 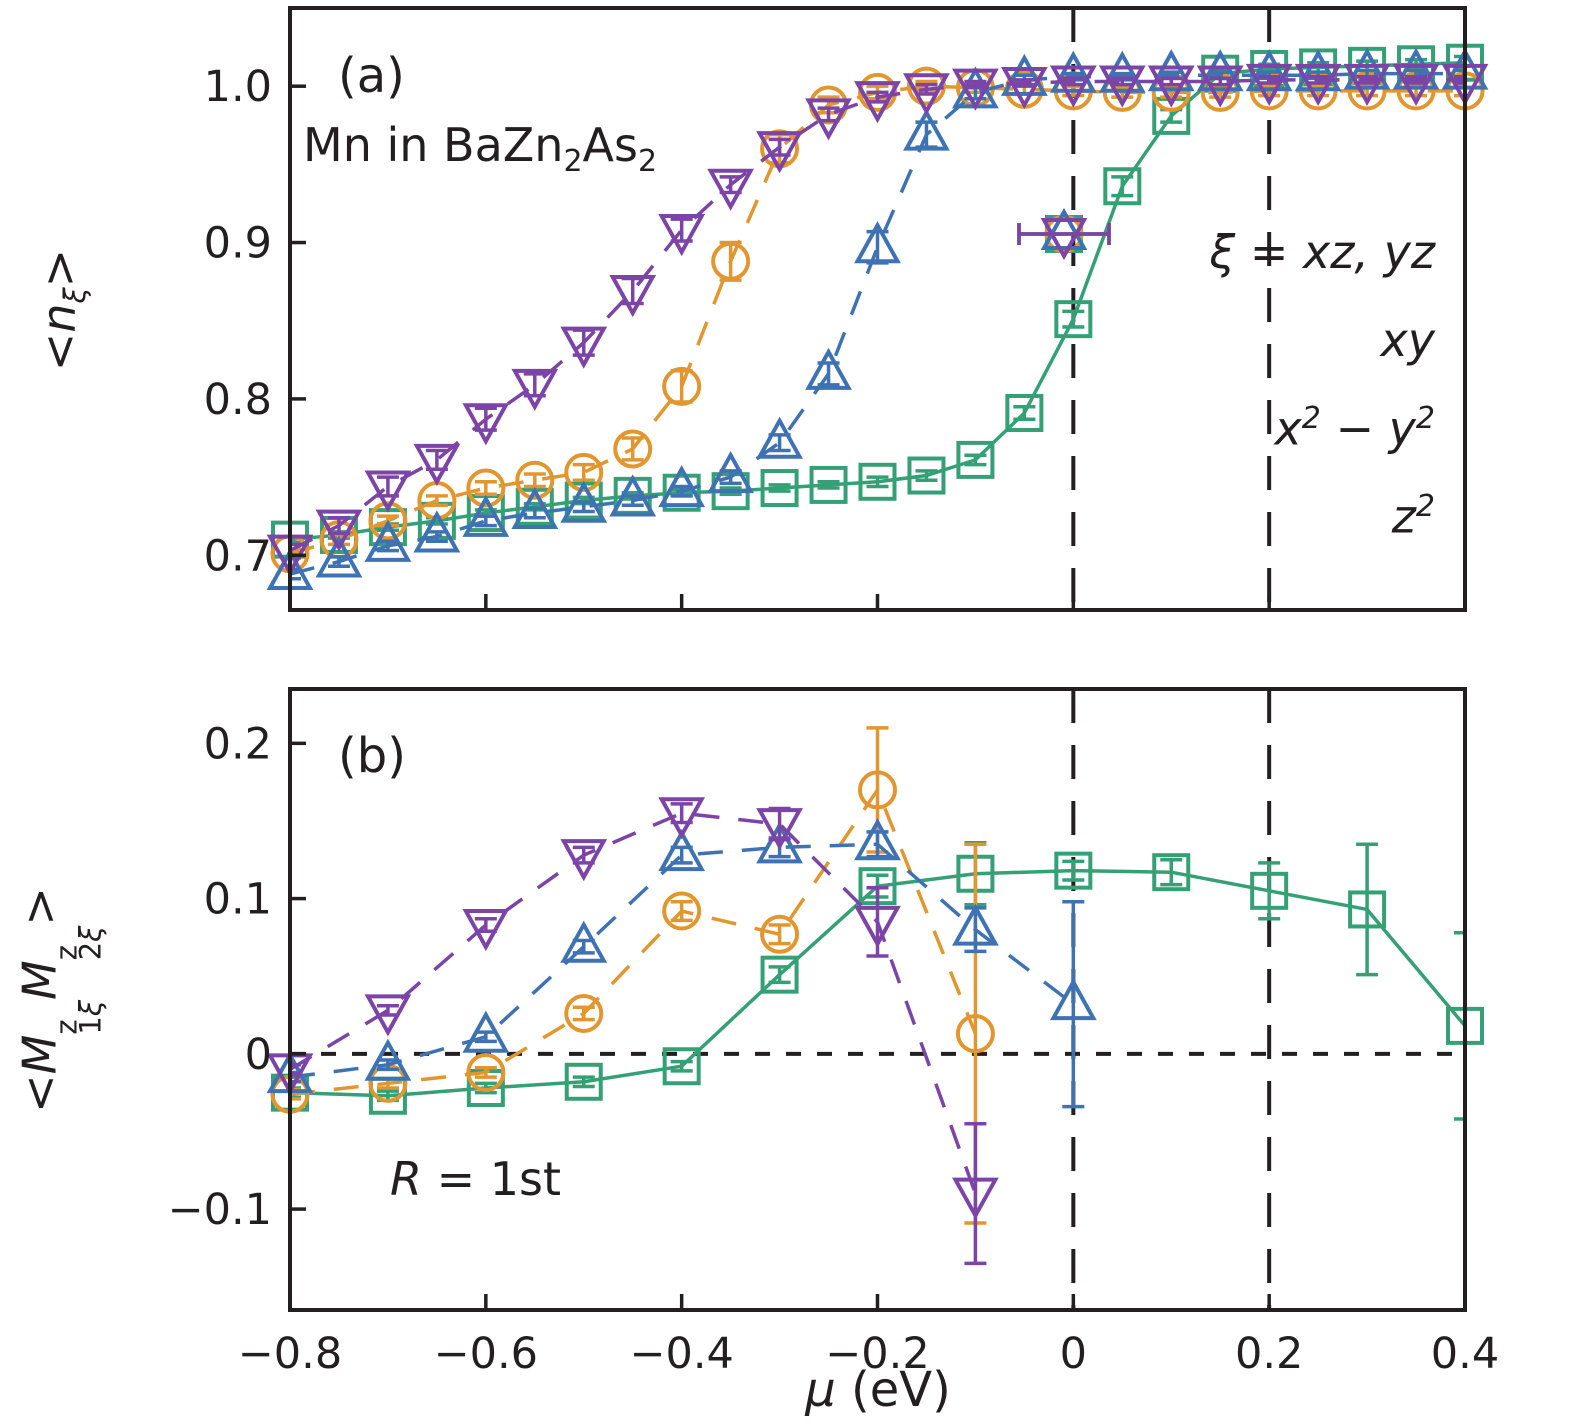 I want to click on panel-a-annotation: Mn in BaZn2As2, so click(x=480, y=149).